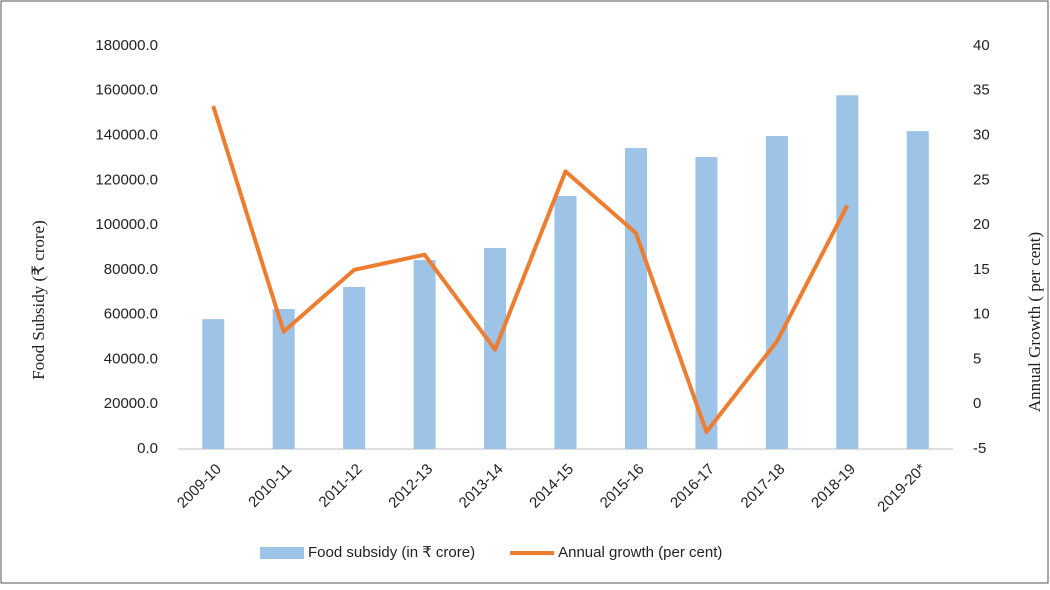 The height and width of the screenshot is (590, 1050). I want to click on y2-tick-label: -5, so click(979, 448).